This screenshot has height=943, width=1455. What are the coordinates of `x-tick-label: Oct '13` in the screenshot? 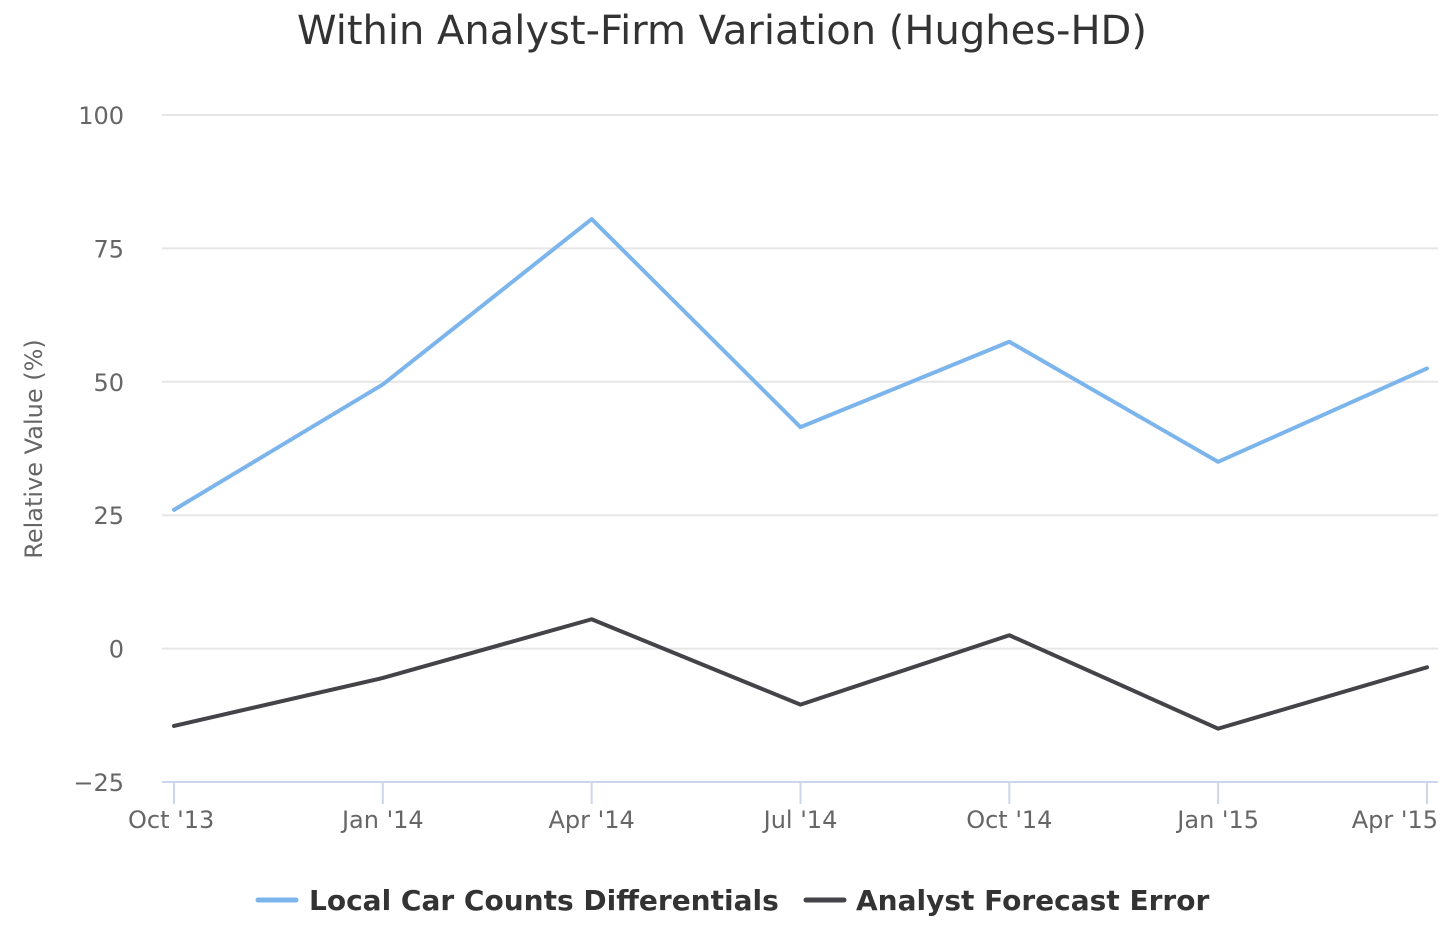 It's located at (171, 820).